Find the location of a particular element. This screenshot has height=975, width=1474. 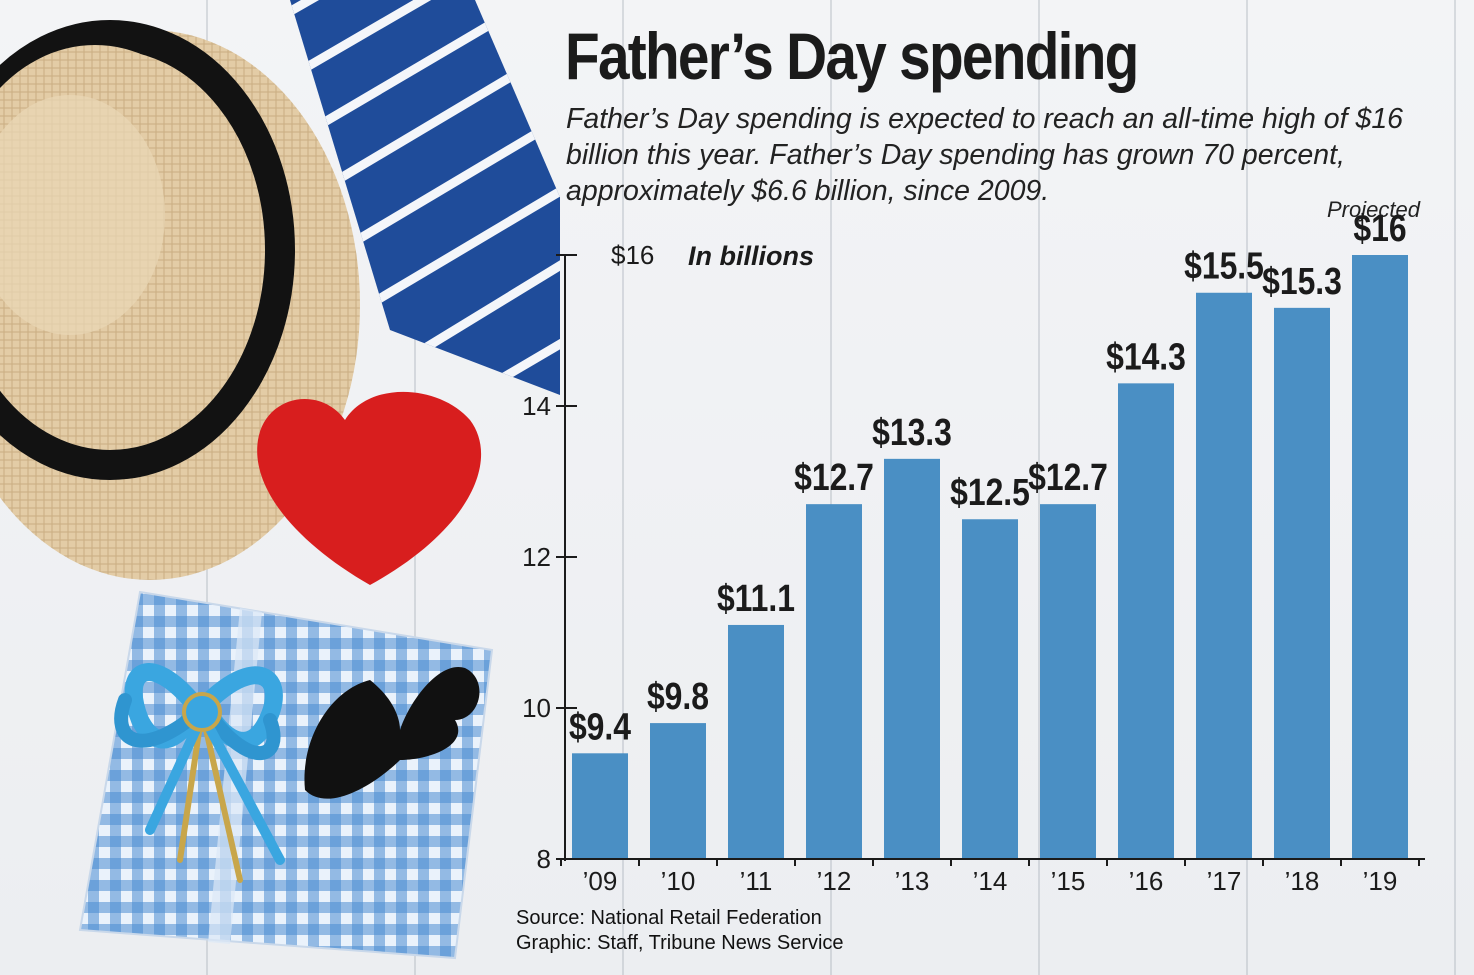

category-label-5: ’14 is located at coordinates (990, 881).